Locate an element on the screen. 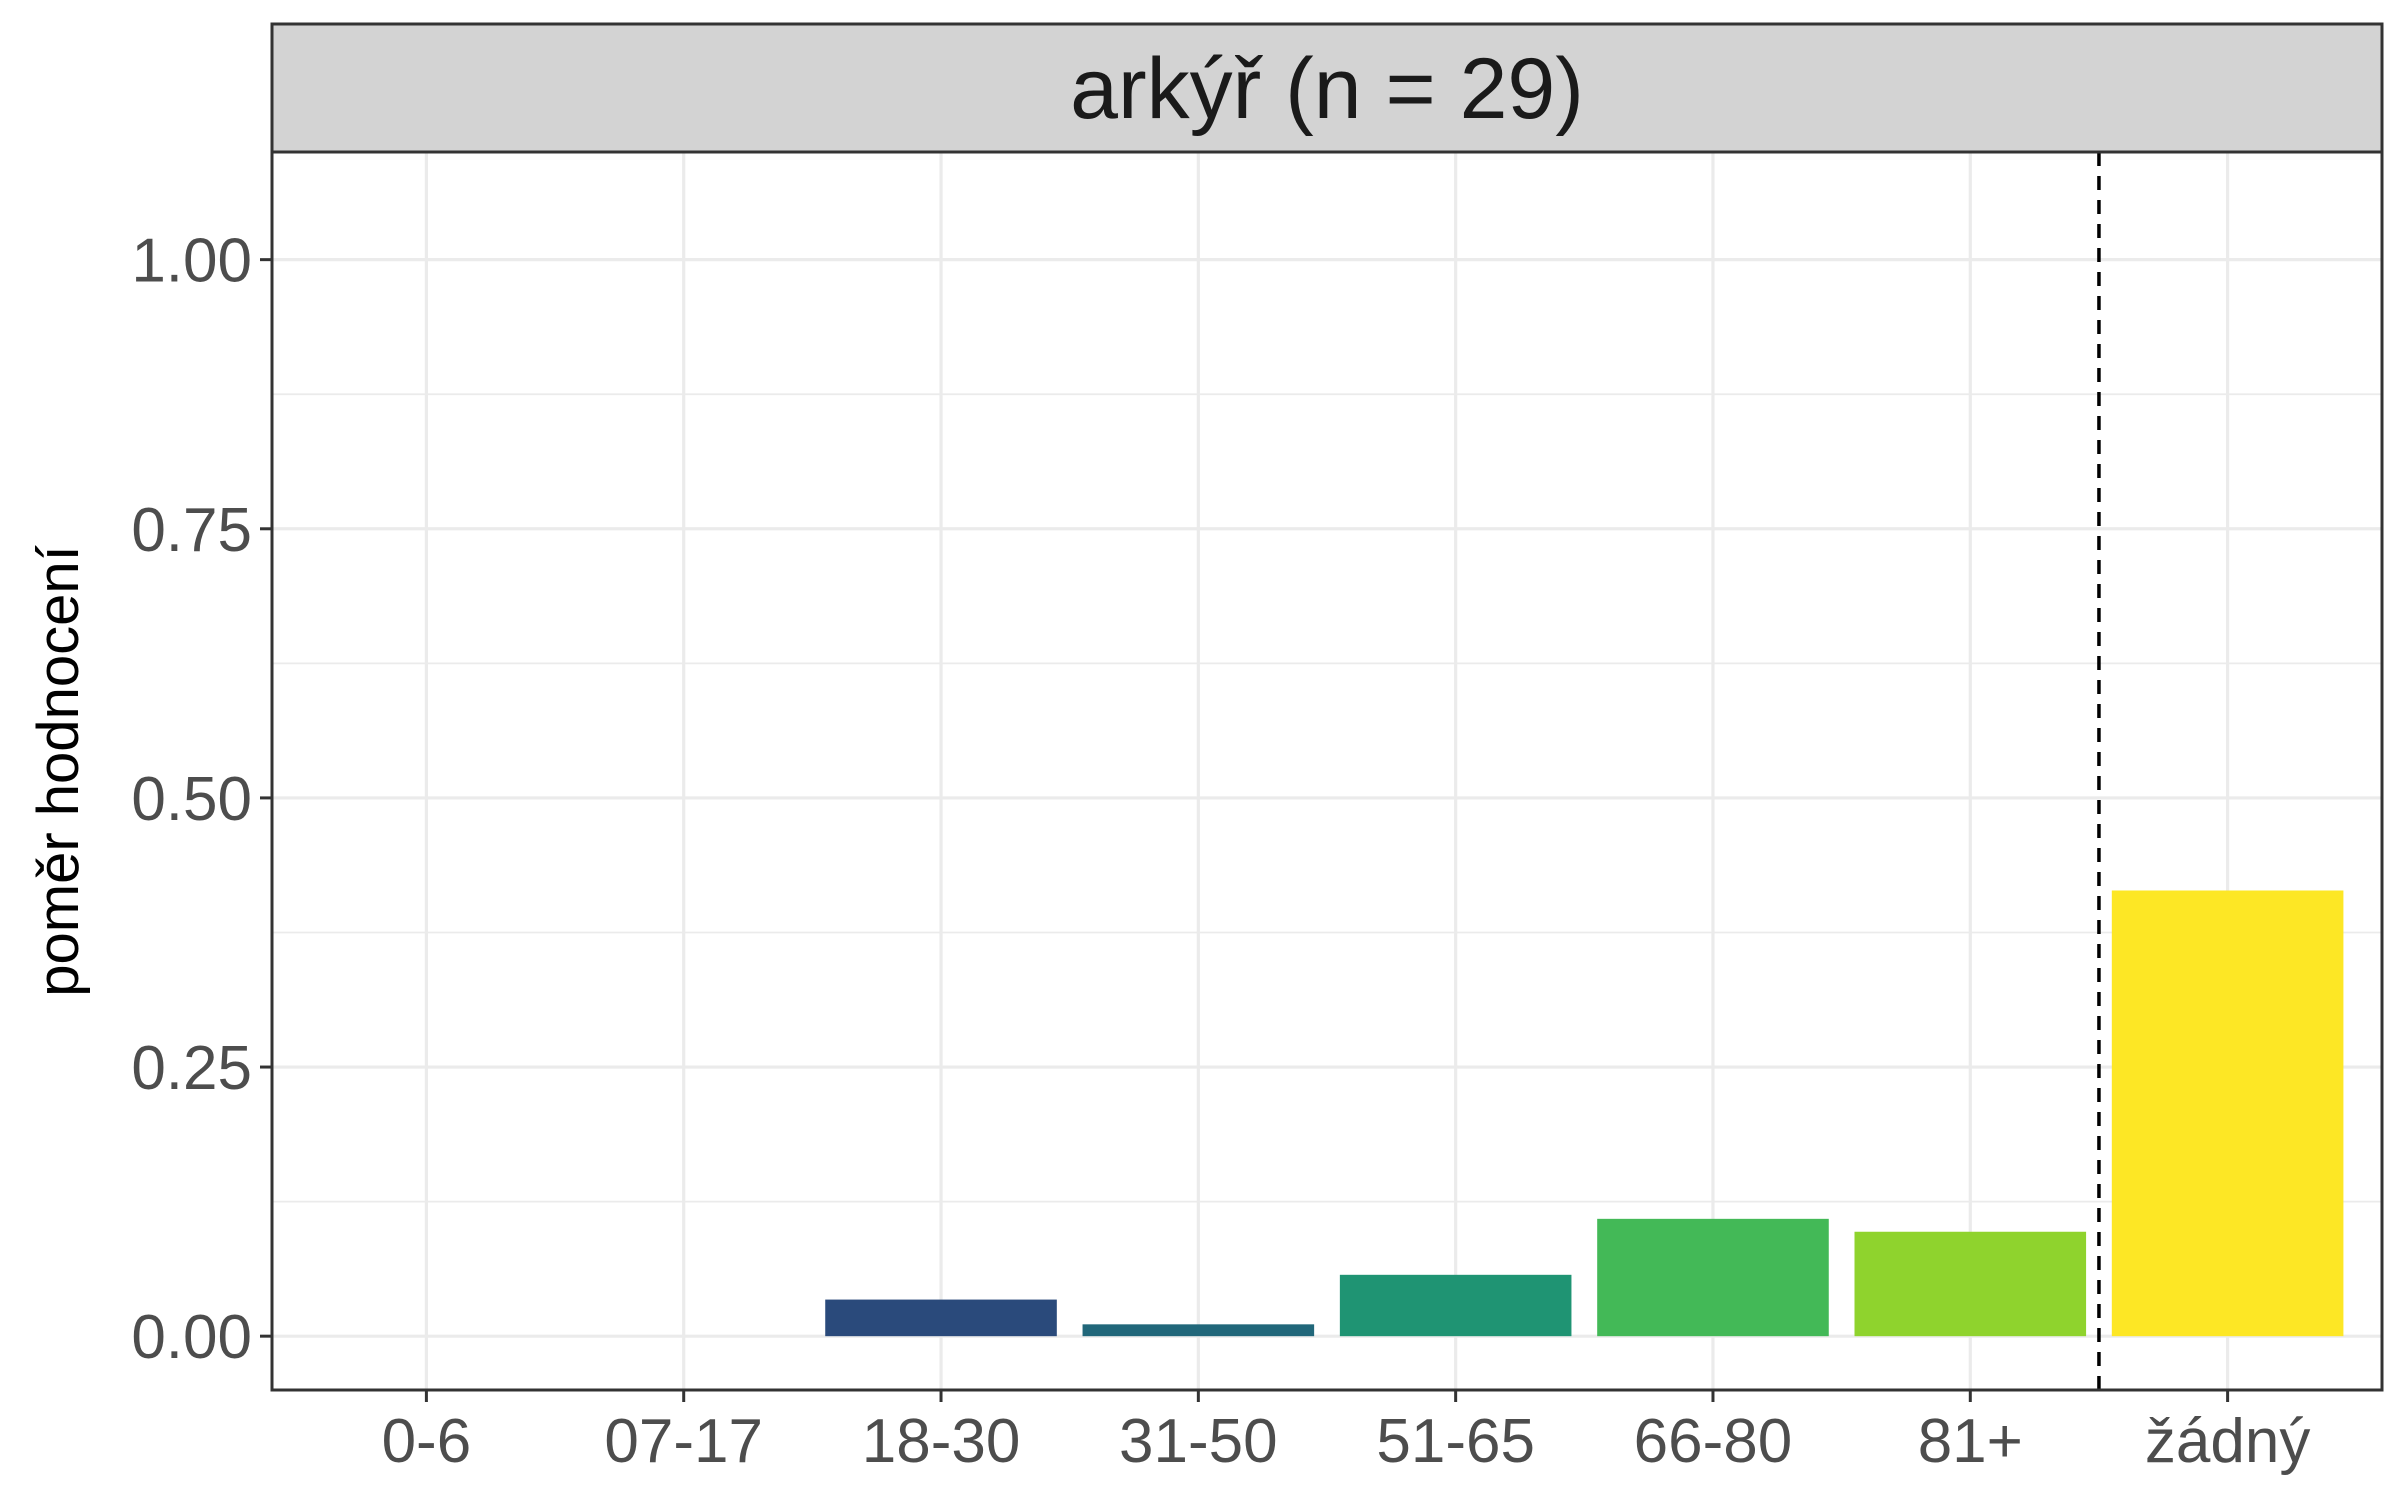 The width and height of the screenshot is (2400, 1500). x-tick-label: 81+ is located at coordinates (1970, 1441).